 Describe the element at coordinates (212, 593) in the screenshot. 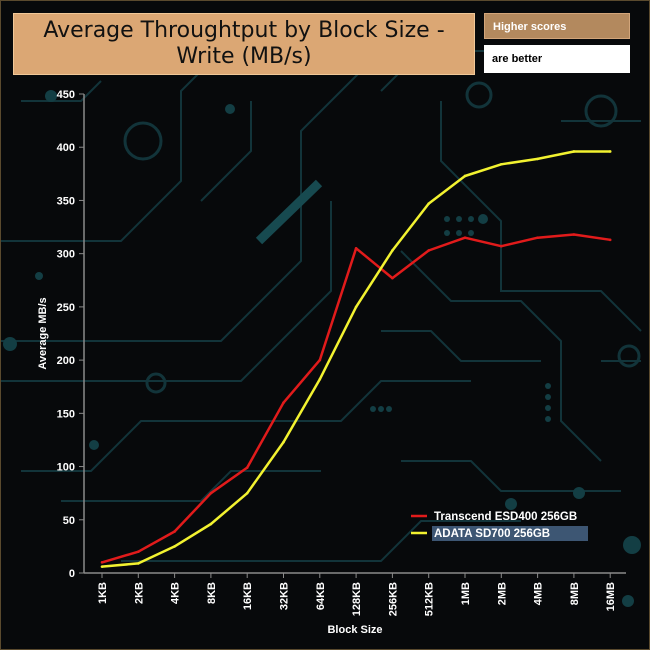

I see `x-tick-label: 8KB` at that location.